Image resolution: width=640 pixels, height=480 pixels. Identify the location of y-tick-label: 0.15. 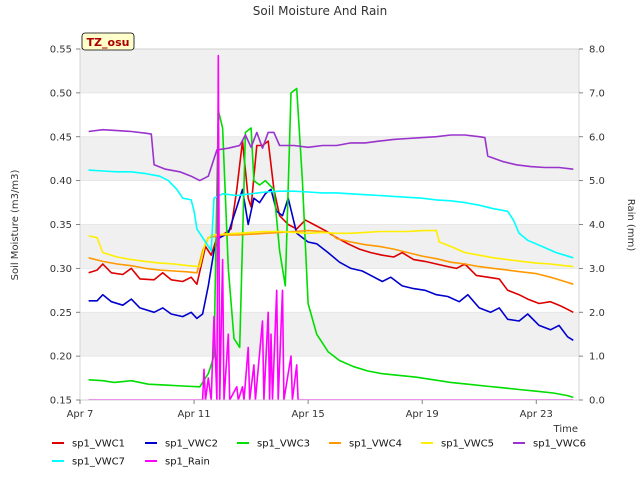
(61, 401).